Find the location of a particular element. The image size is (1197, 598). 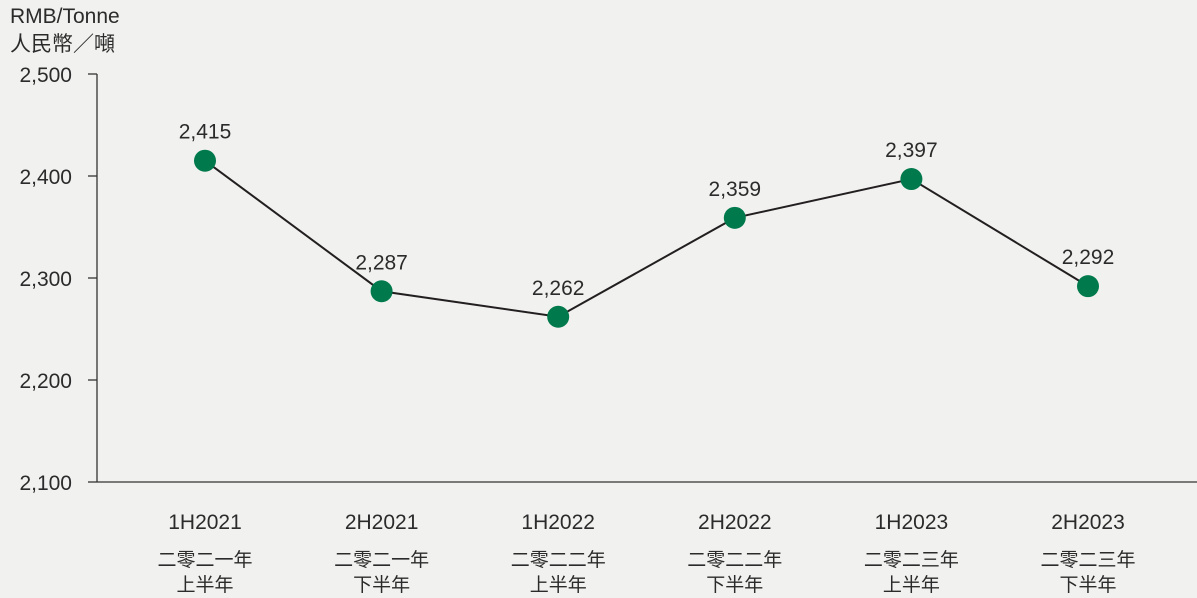

x-category-label: 1H2022 is located at coordinates (558, 522).